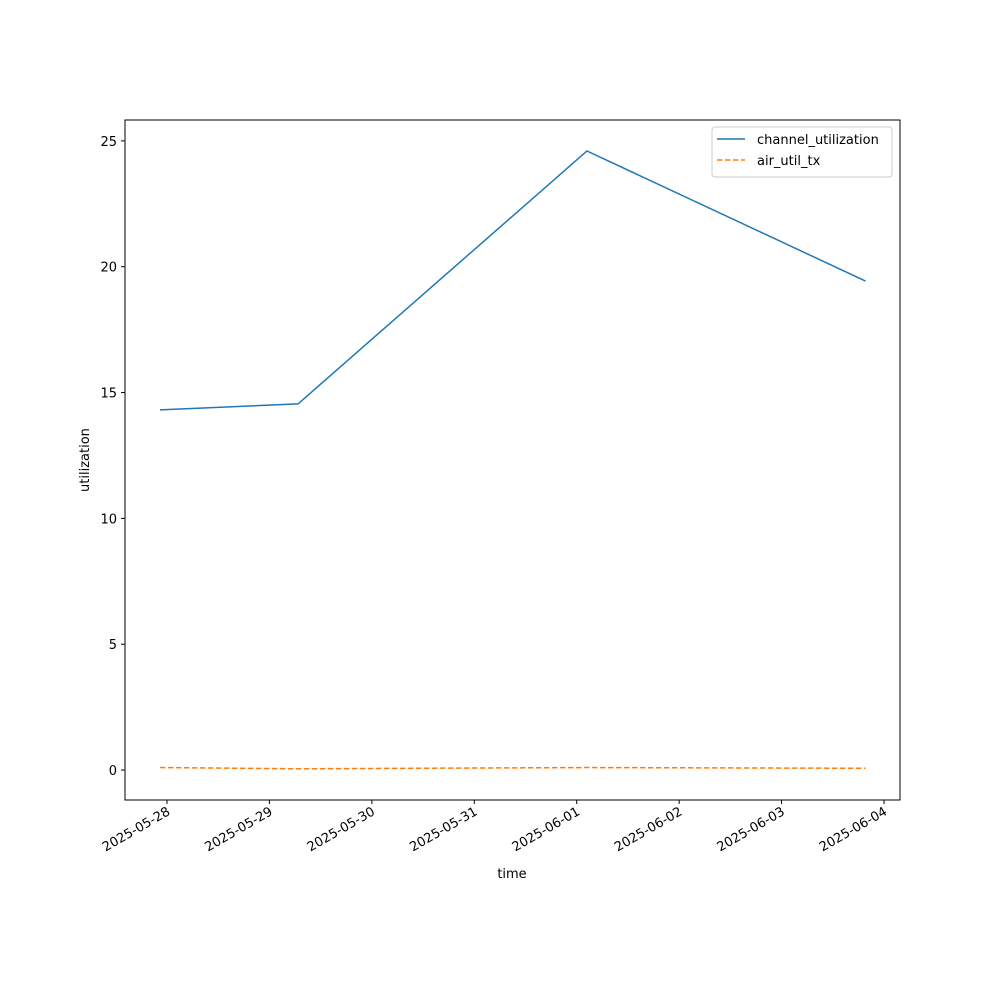  I want to click on x-axis-label: time, so click(511, 874).